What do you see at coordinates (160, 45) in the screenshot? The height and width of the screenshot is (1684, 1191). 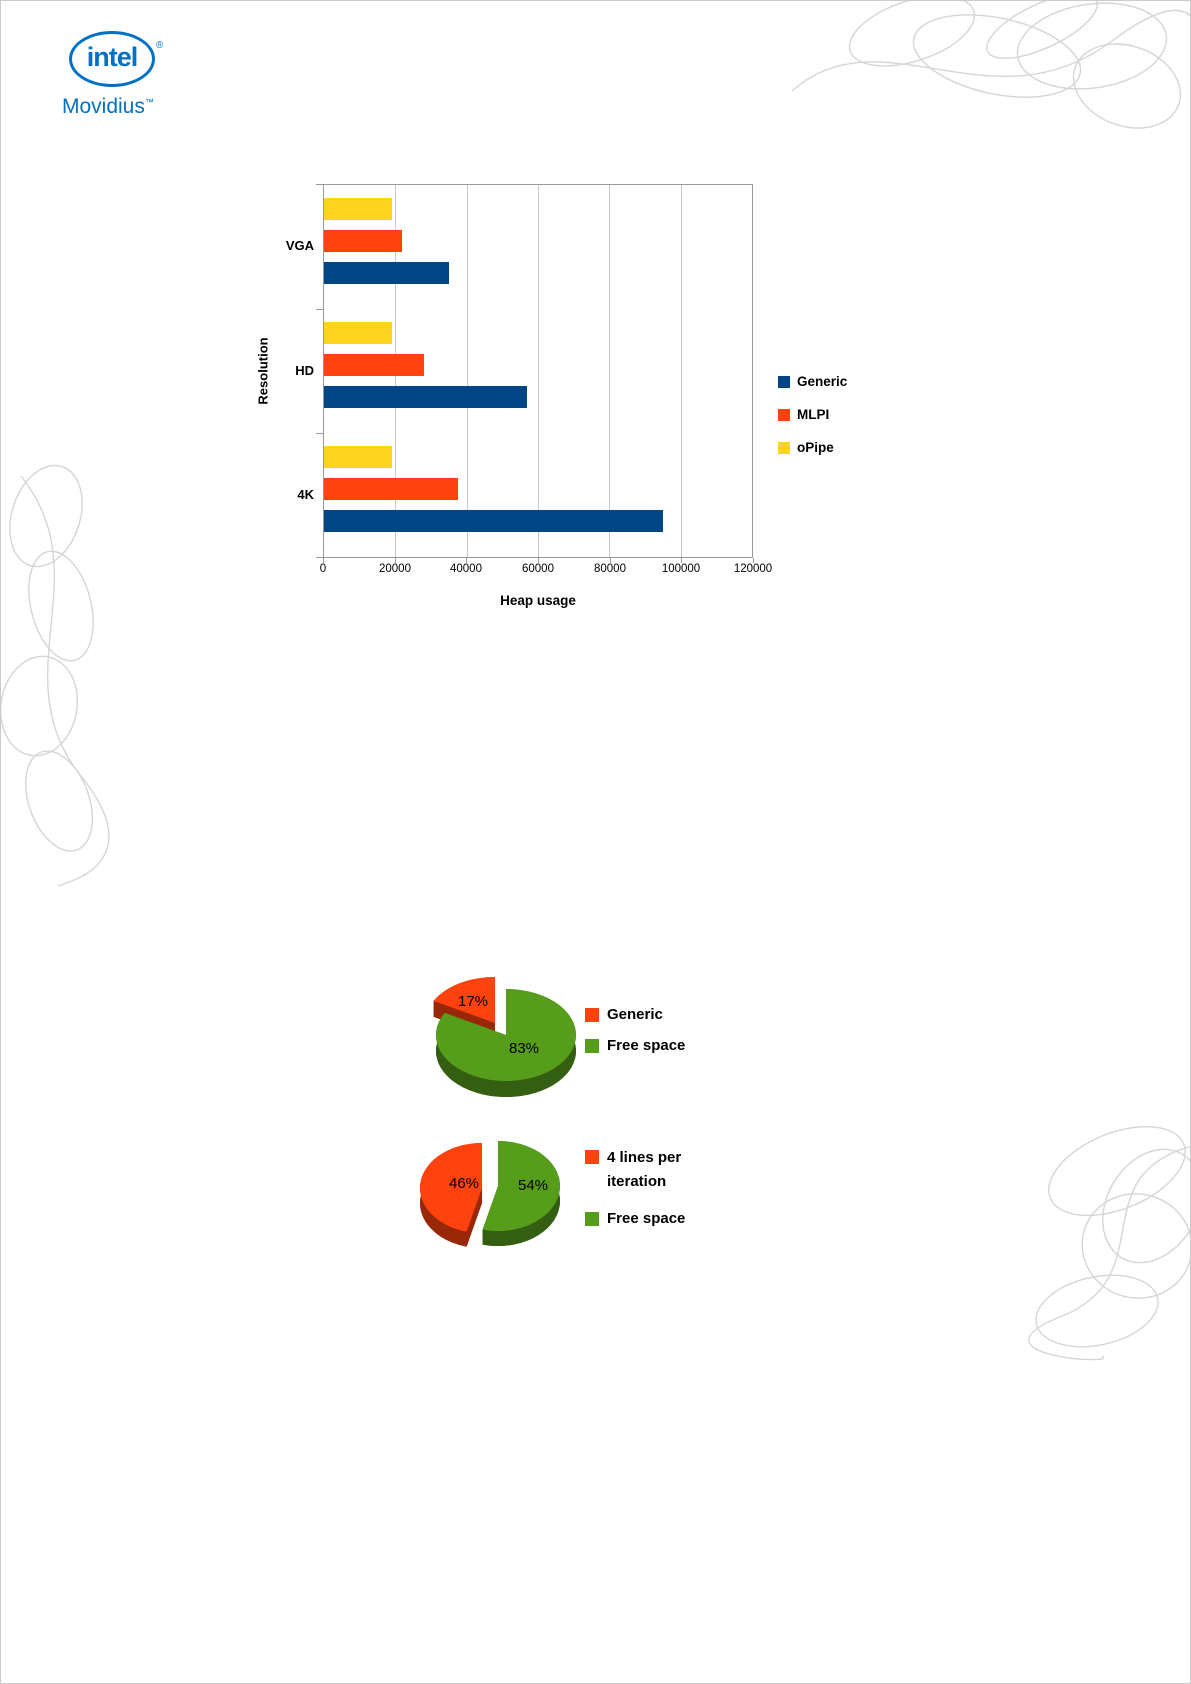 I see `registered-mark: ®` at bounding box center [160, 45].